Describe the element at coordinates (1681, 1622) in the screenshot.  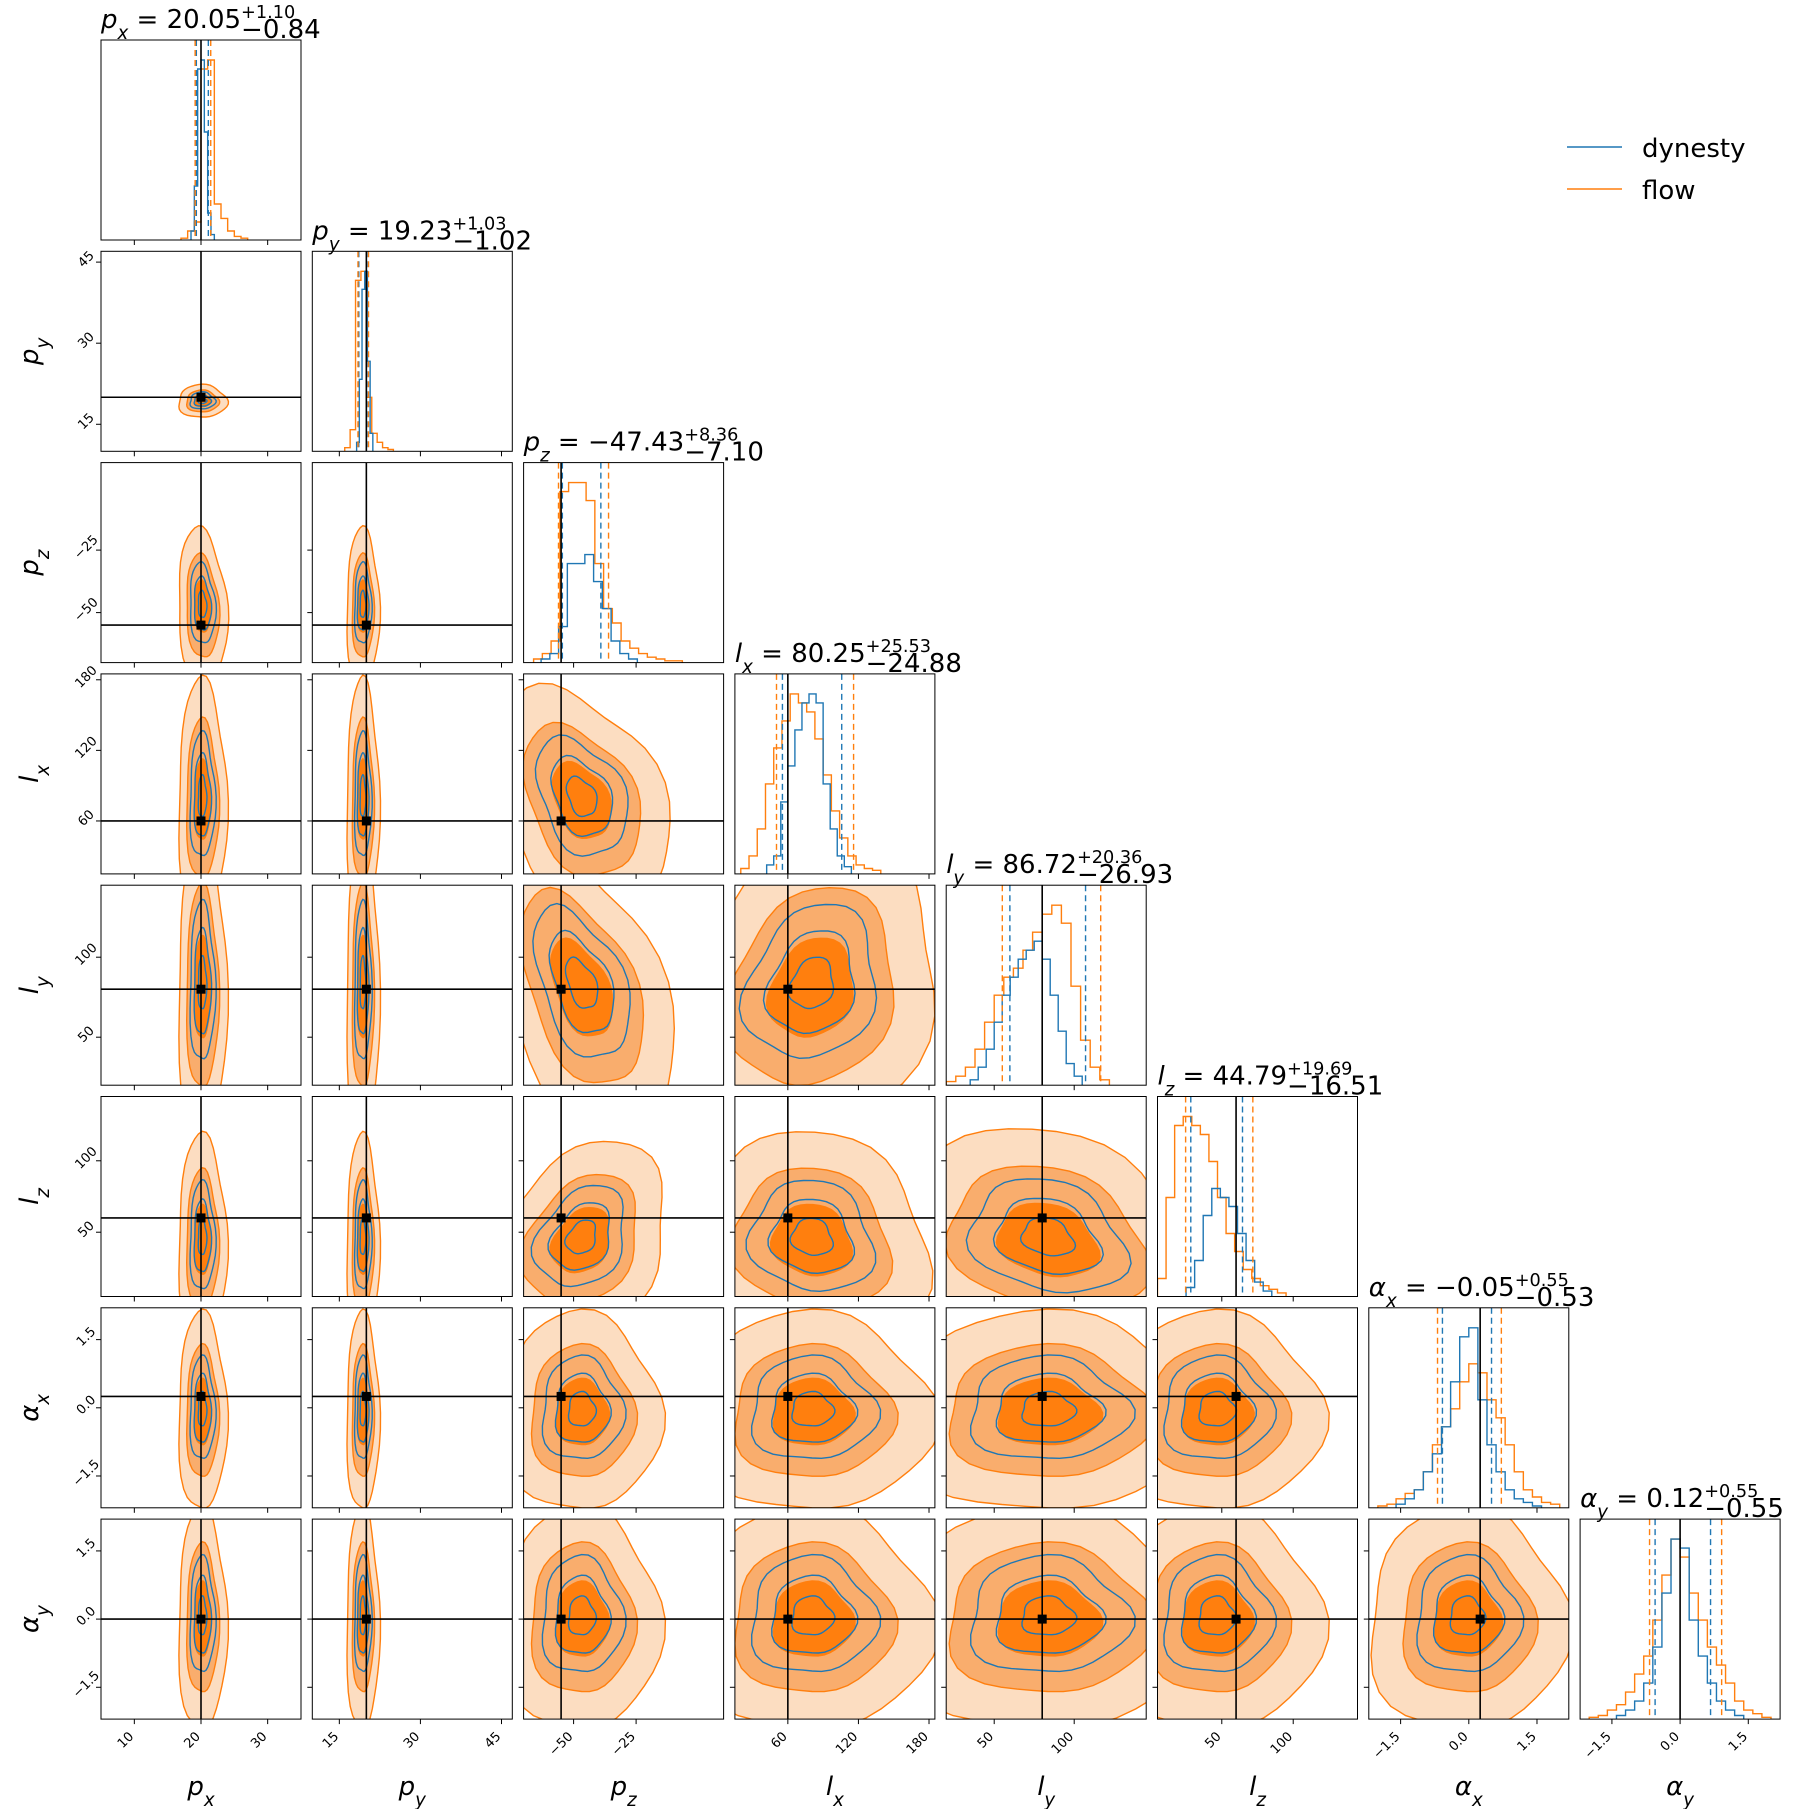
I see `panel-ay-ay: αy = 0.12+0.55−0.55−1.5 0.0 1.5` at that location.